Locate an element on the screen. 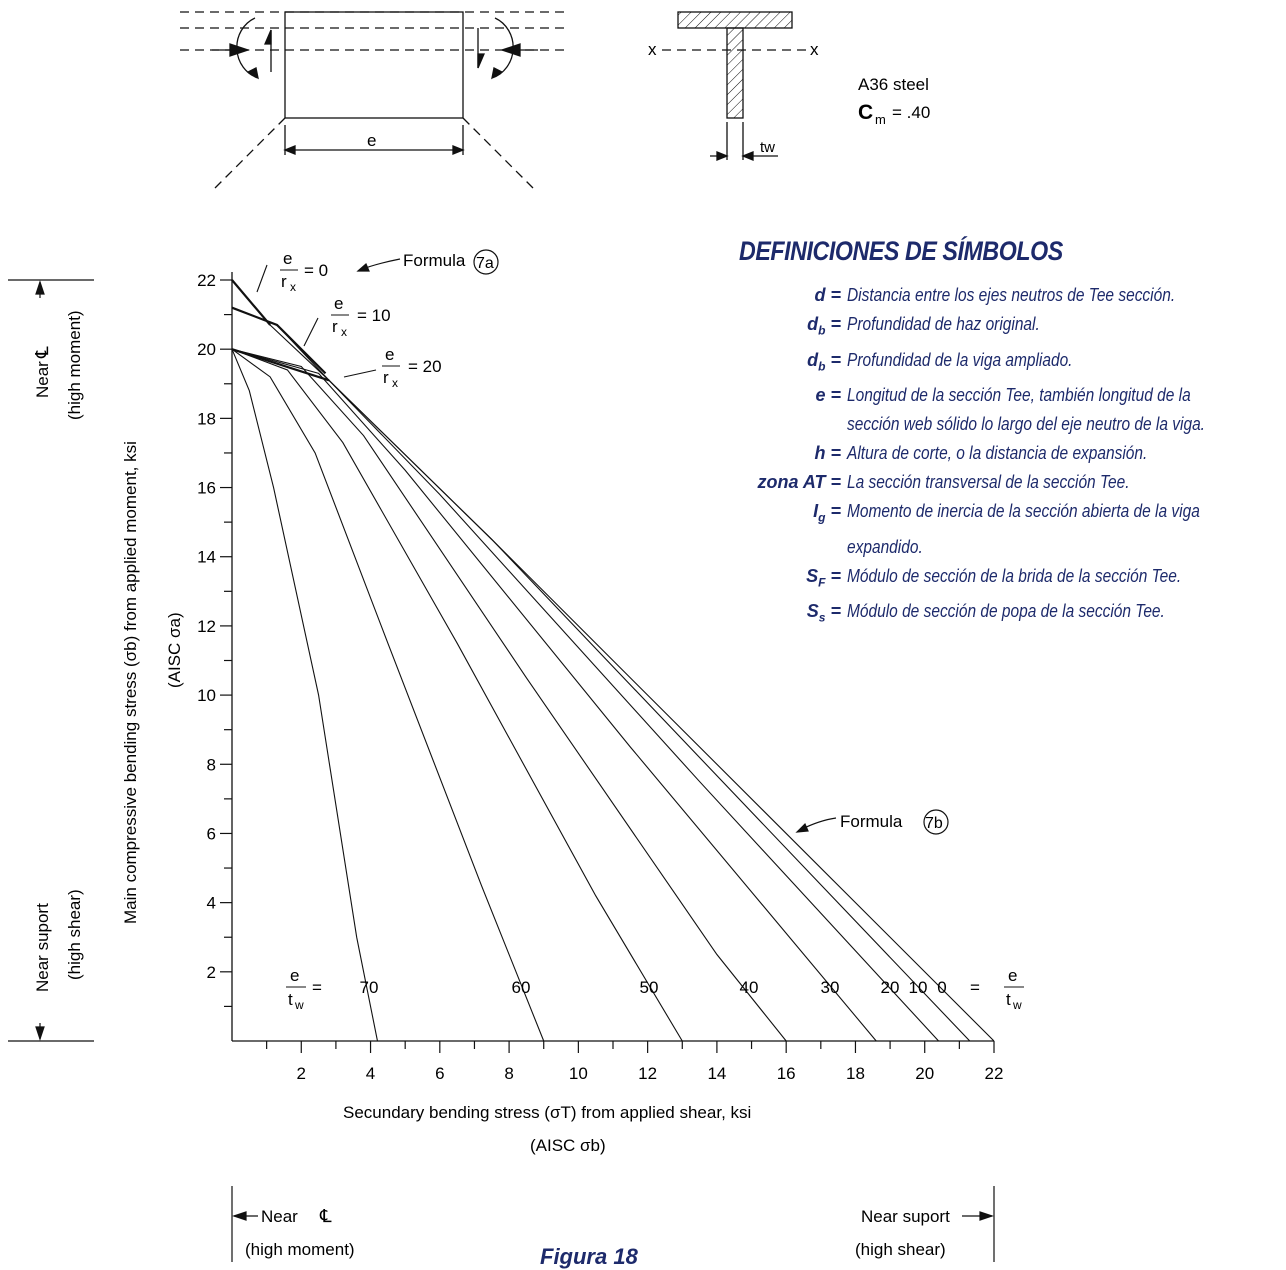 This screenshot has width=1286, height=1270. series-label-70: 70 is located at coordinates (369, 987).